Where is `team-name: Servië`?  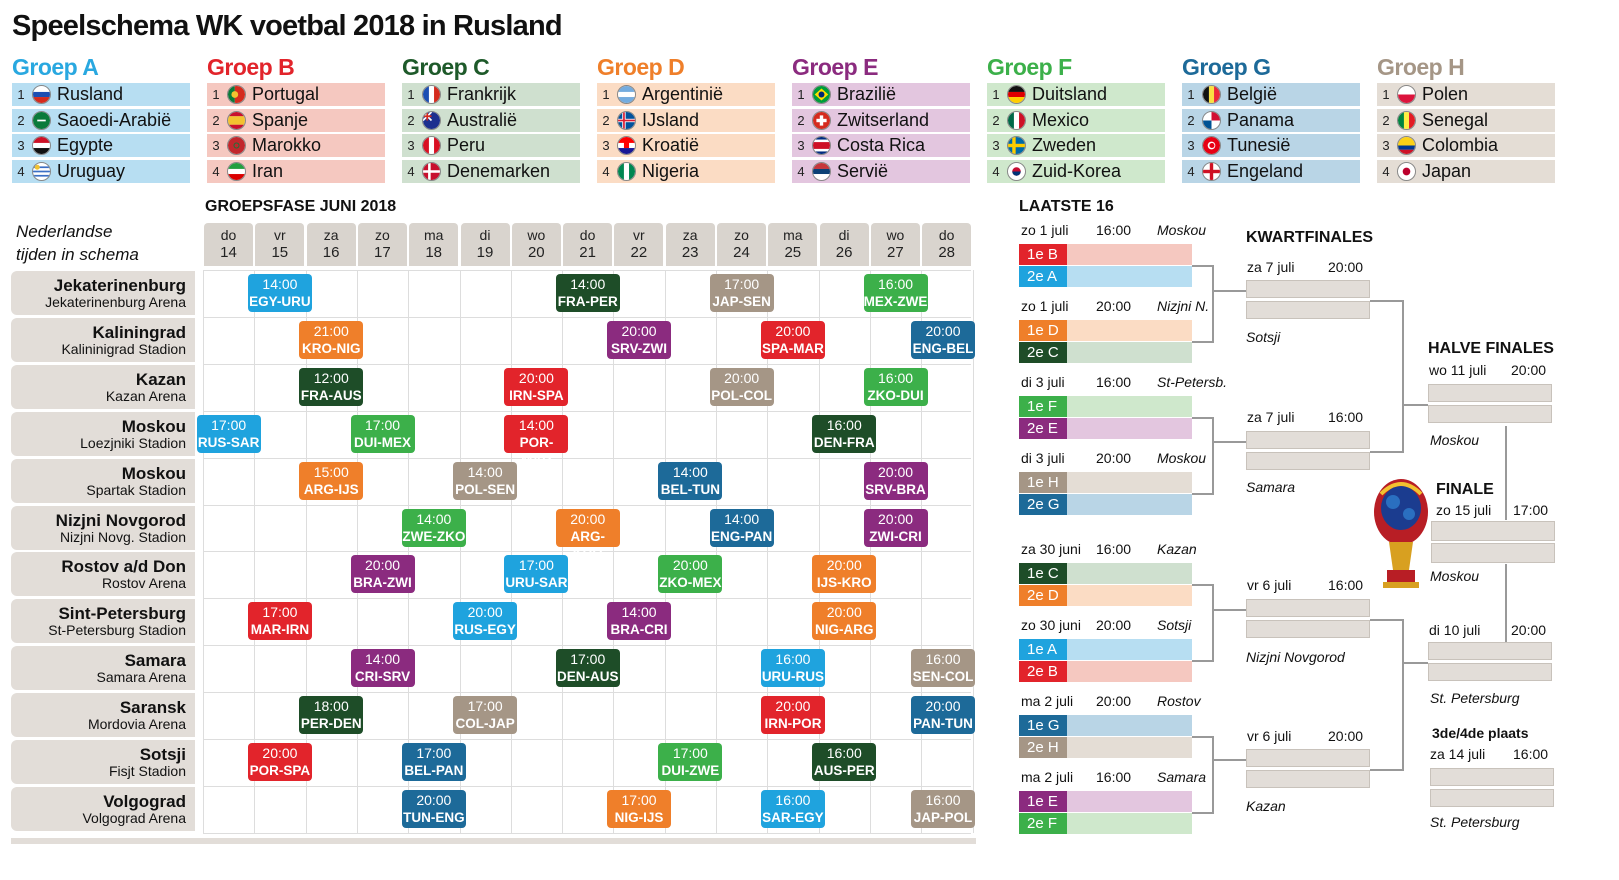 team-name: Servië is located at coordinates (863, 170).